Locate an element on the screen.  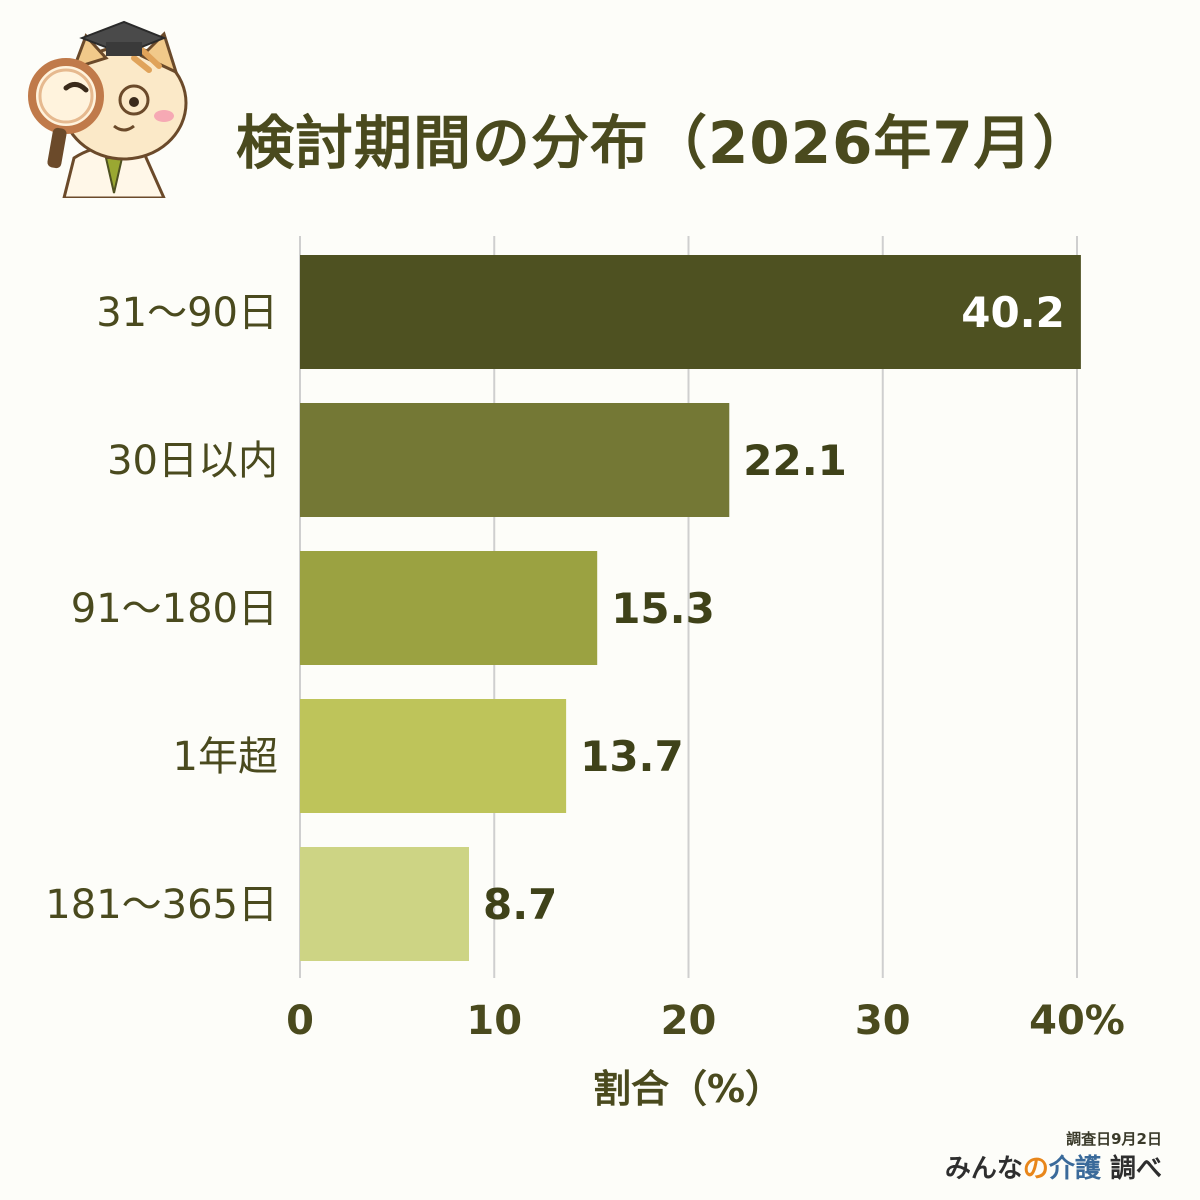
brand-care: 介護 is located at coordinates (1074, 1169).